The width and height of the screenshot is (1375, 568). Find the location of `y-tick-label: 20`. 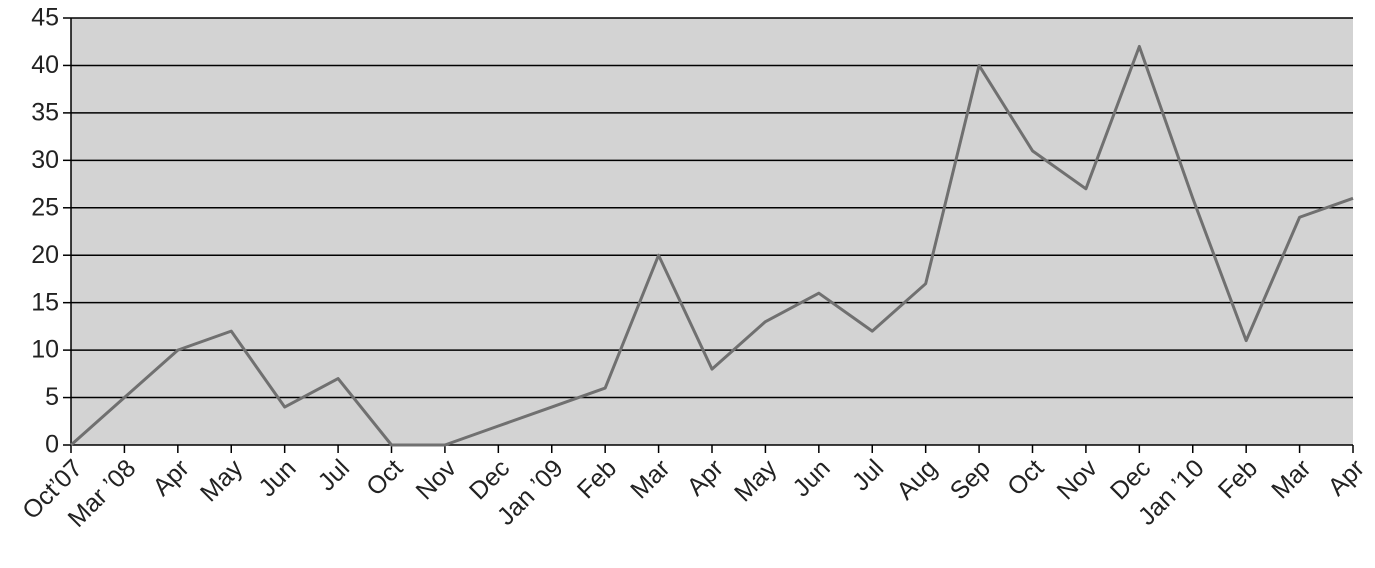

y-tick-label: 20 is located at coordinates (45, 255).